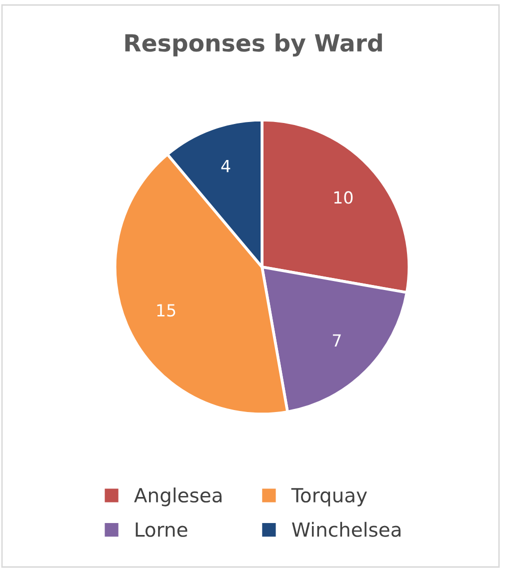 This screenshot has height=569, width=507. Describe the element at coordinates (253, 45) in the screenshot. I see `chart-title: Responses by Ward` at that location.